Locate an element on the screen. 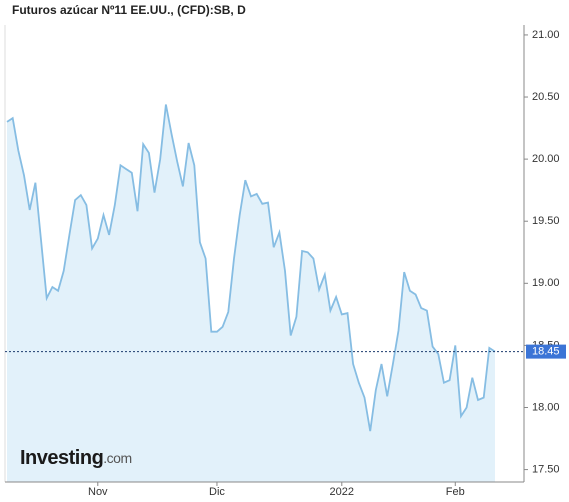 The height and width of the screenshot is (502, 569). x-tick-label: Feb is located at coordinates (455, 492).